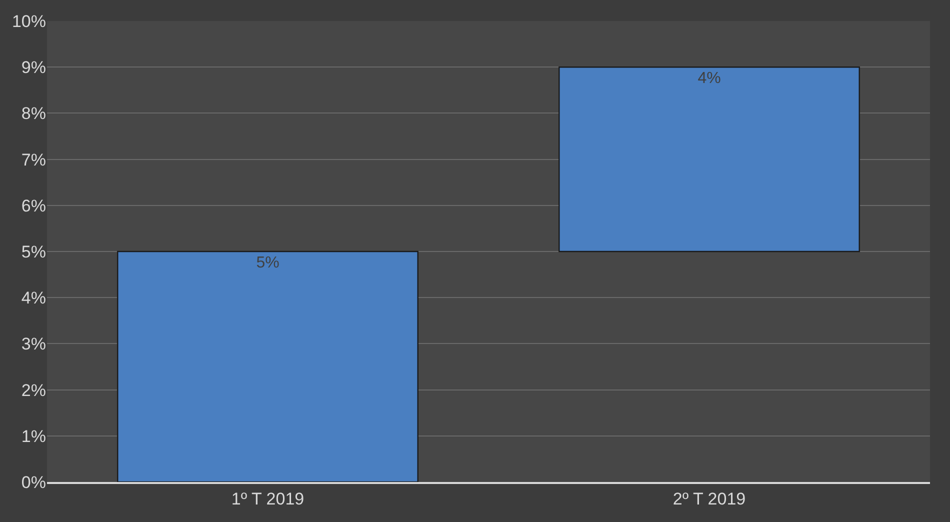 This screenshot has height=522, width=950. I want to click on y-tick-label: 3%, so click(33, 344).